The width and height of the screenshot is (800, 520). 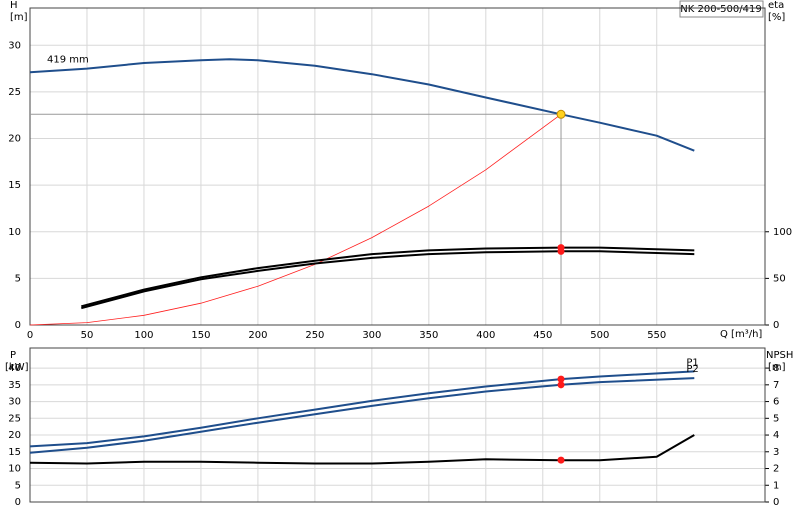 I want to click on y2-tick-label: 2, so click(x=776, y=469).